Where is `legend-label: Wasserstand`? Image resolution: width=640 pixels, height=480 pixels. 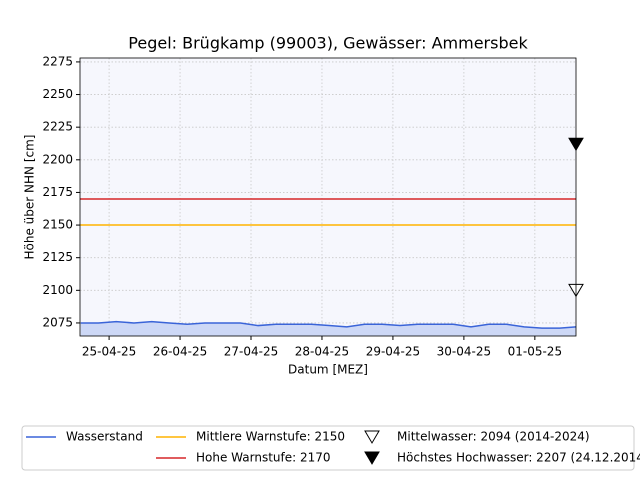
legend-label: Wasserstand is located at coordinates (104, 437).